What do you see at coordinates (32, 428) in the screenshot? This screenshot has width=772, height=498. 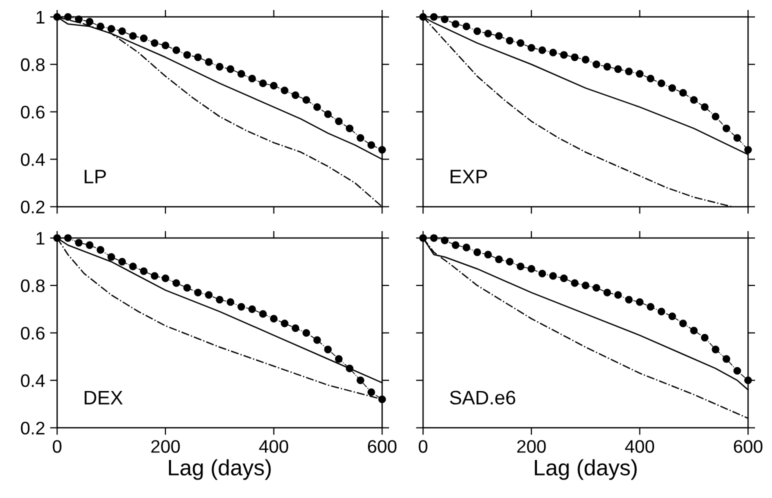 I see `y-tick-label: 0.2` at bounding box center [32, 428].